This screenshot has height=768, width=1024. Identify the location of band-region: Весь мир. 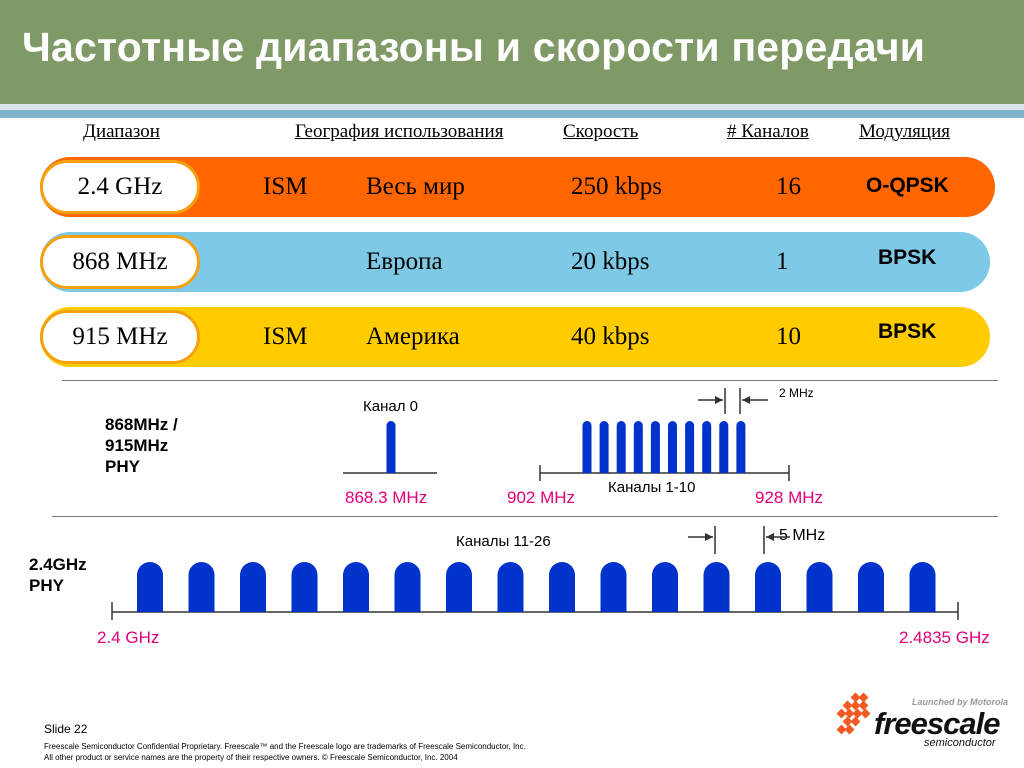
(415, 186).